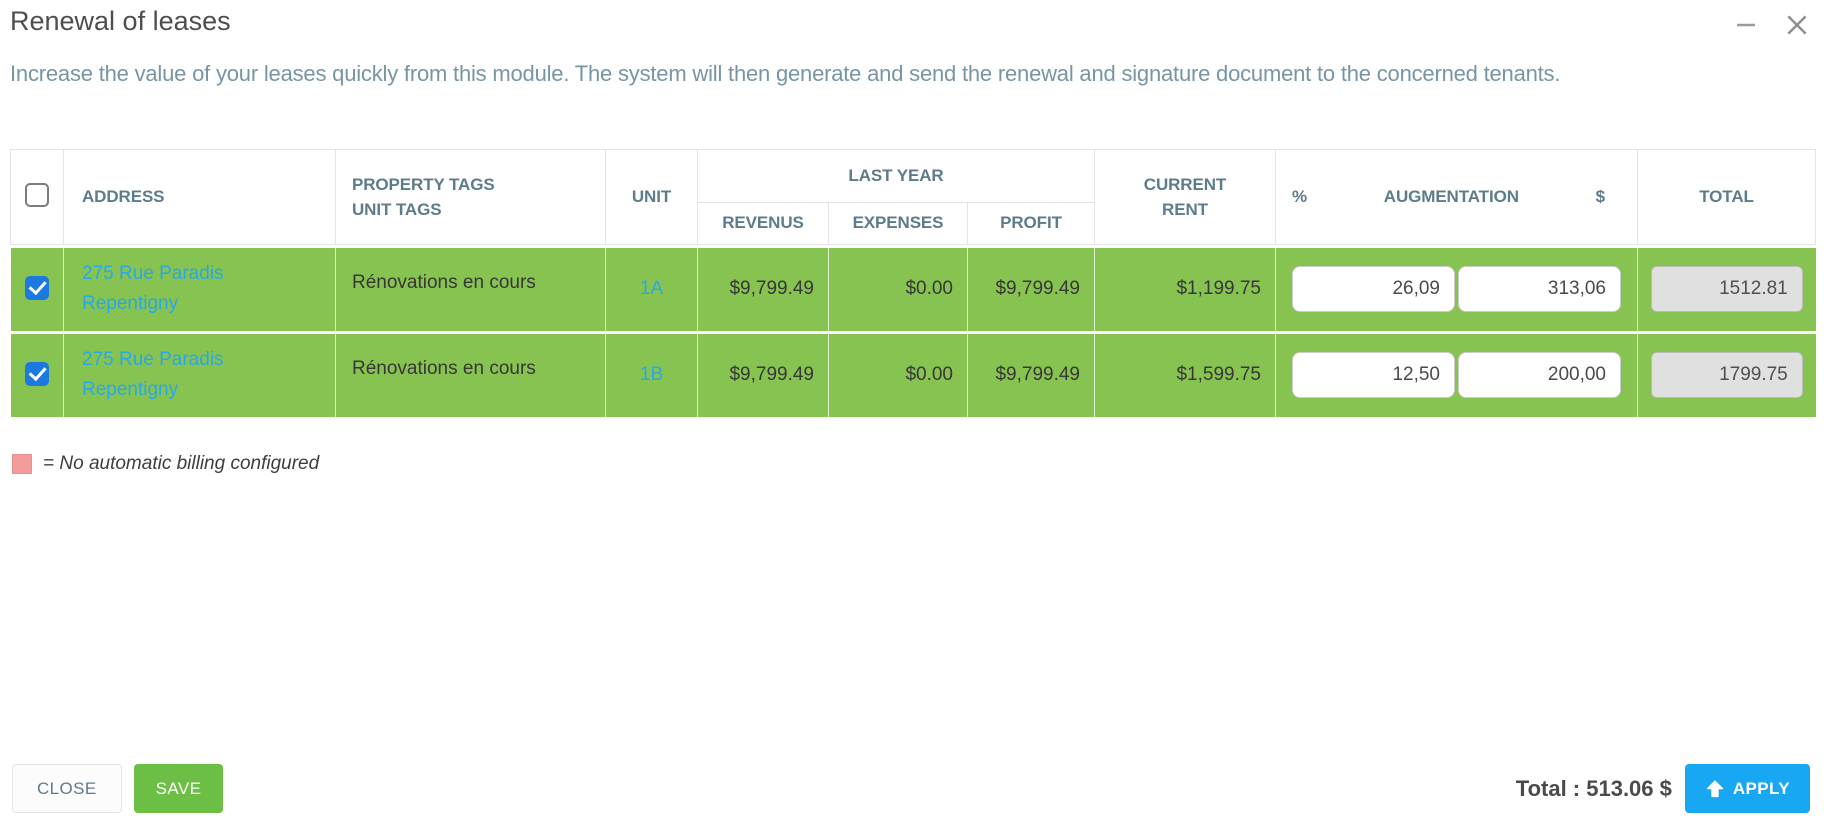 The height and width of the screenshot is (823, 1824). What do you see at coordinates (1714, 788) in the screenshot?
I see `arrow-up-icon` at bounding box center [1714, 788].